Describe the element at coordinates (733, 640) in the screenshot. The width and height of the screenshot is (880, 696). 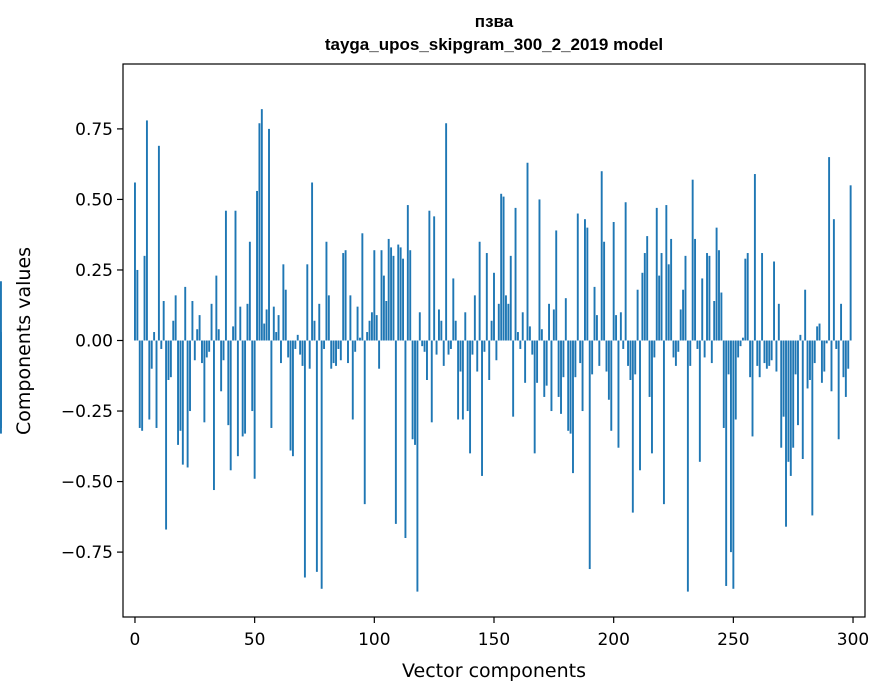
I see `x-tick-label: 250` at that location.